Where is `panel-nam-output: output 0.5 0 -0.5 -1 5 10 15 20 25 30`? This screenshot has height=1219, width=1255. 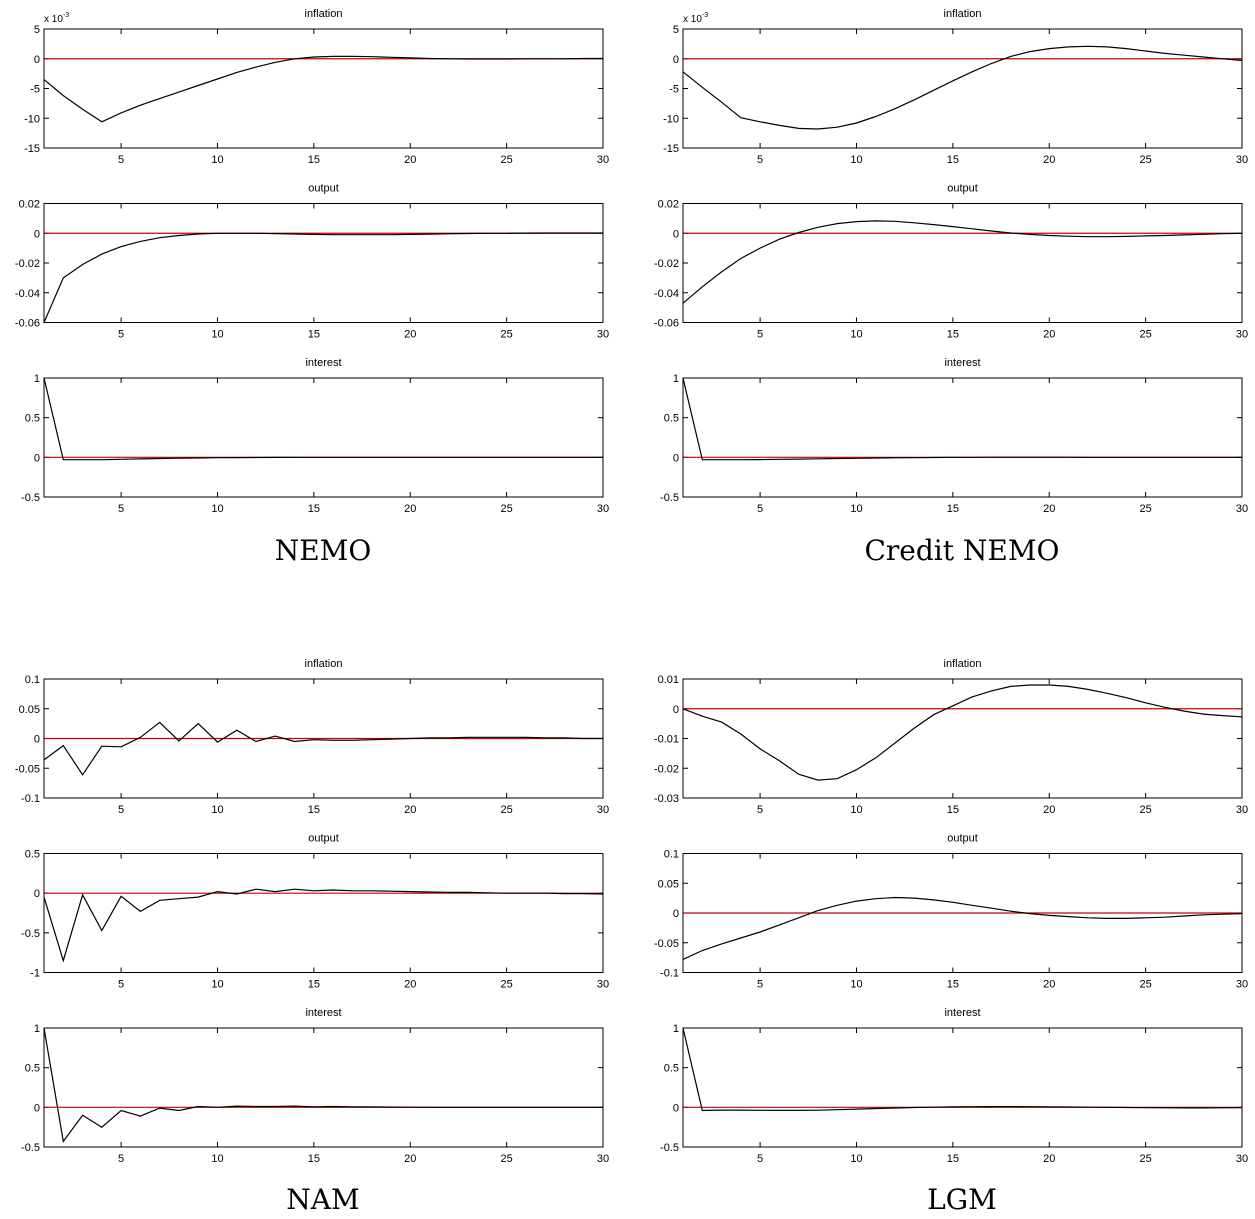 panel-nam-output: output 0.5 0 -0.5 -1 5 10 15 20 25 30 is located at coordinates (315, 912).